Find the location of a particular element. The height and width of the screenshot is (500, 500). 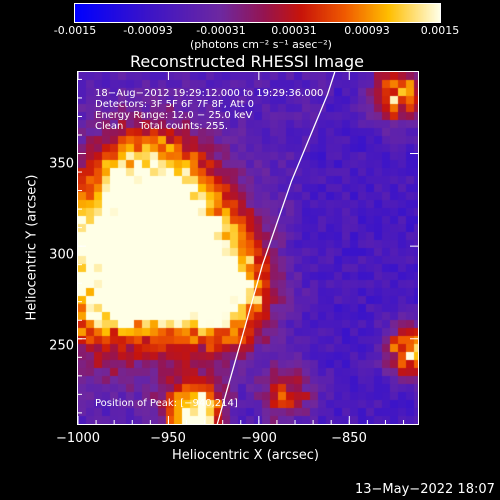

info-time-range: 18−Aug−2012 19:29:12.000 to 19:29:36.000 is located at coordinates (209, 93).